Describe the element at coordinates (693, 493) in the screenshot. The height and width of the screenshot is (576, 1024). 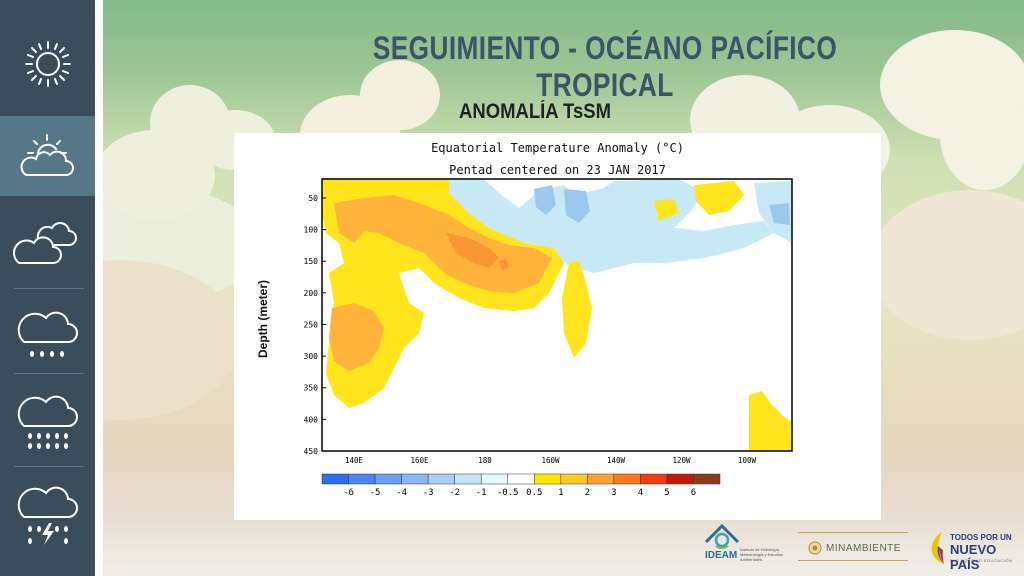
I see `colorbar-label: 6` at that location.